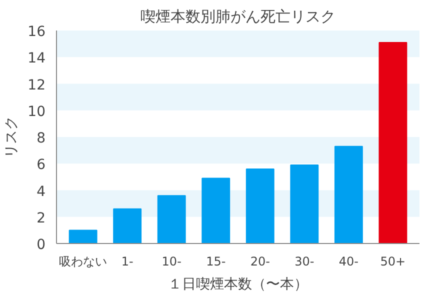 This screenshot has height=295, width=427. What do you see at coordinates (348, 261) in the screenshot?
I see `x-tick-label: 40-` at bounding box center [348, 261].